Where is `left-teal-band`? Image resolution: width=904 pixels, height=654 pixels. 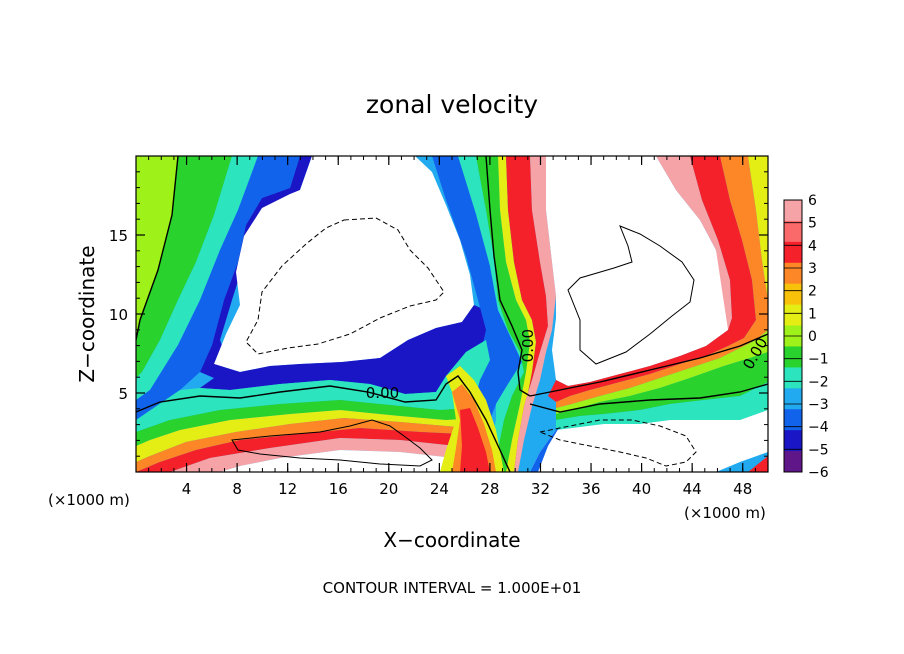
left-teal-band is located at coordinates (184, 267).